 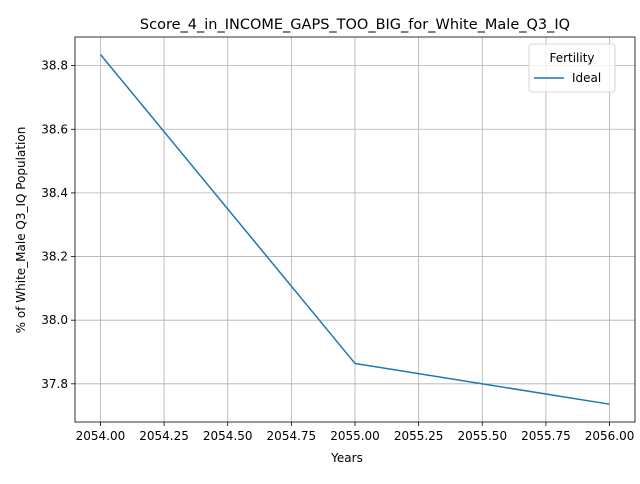 I want to click on x-tick-label: 2055.00, so click(x=355, y=436).